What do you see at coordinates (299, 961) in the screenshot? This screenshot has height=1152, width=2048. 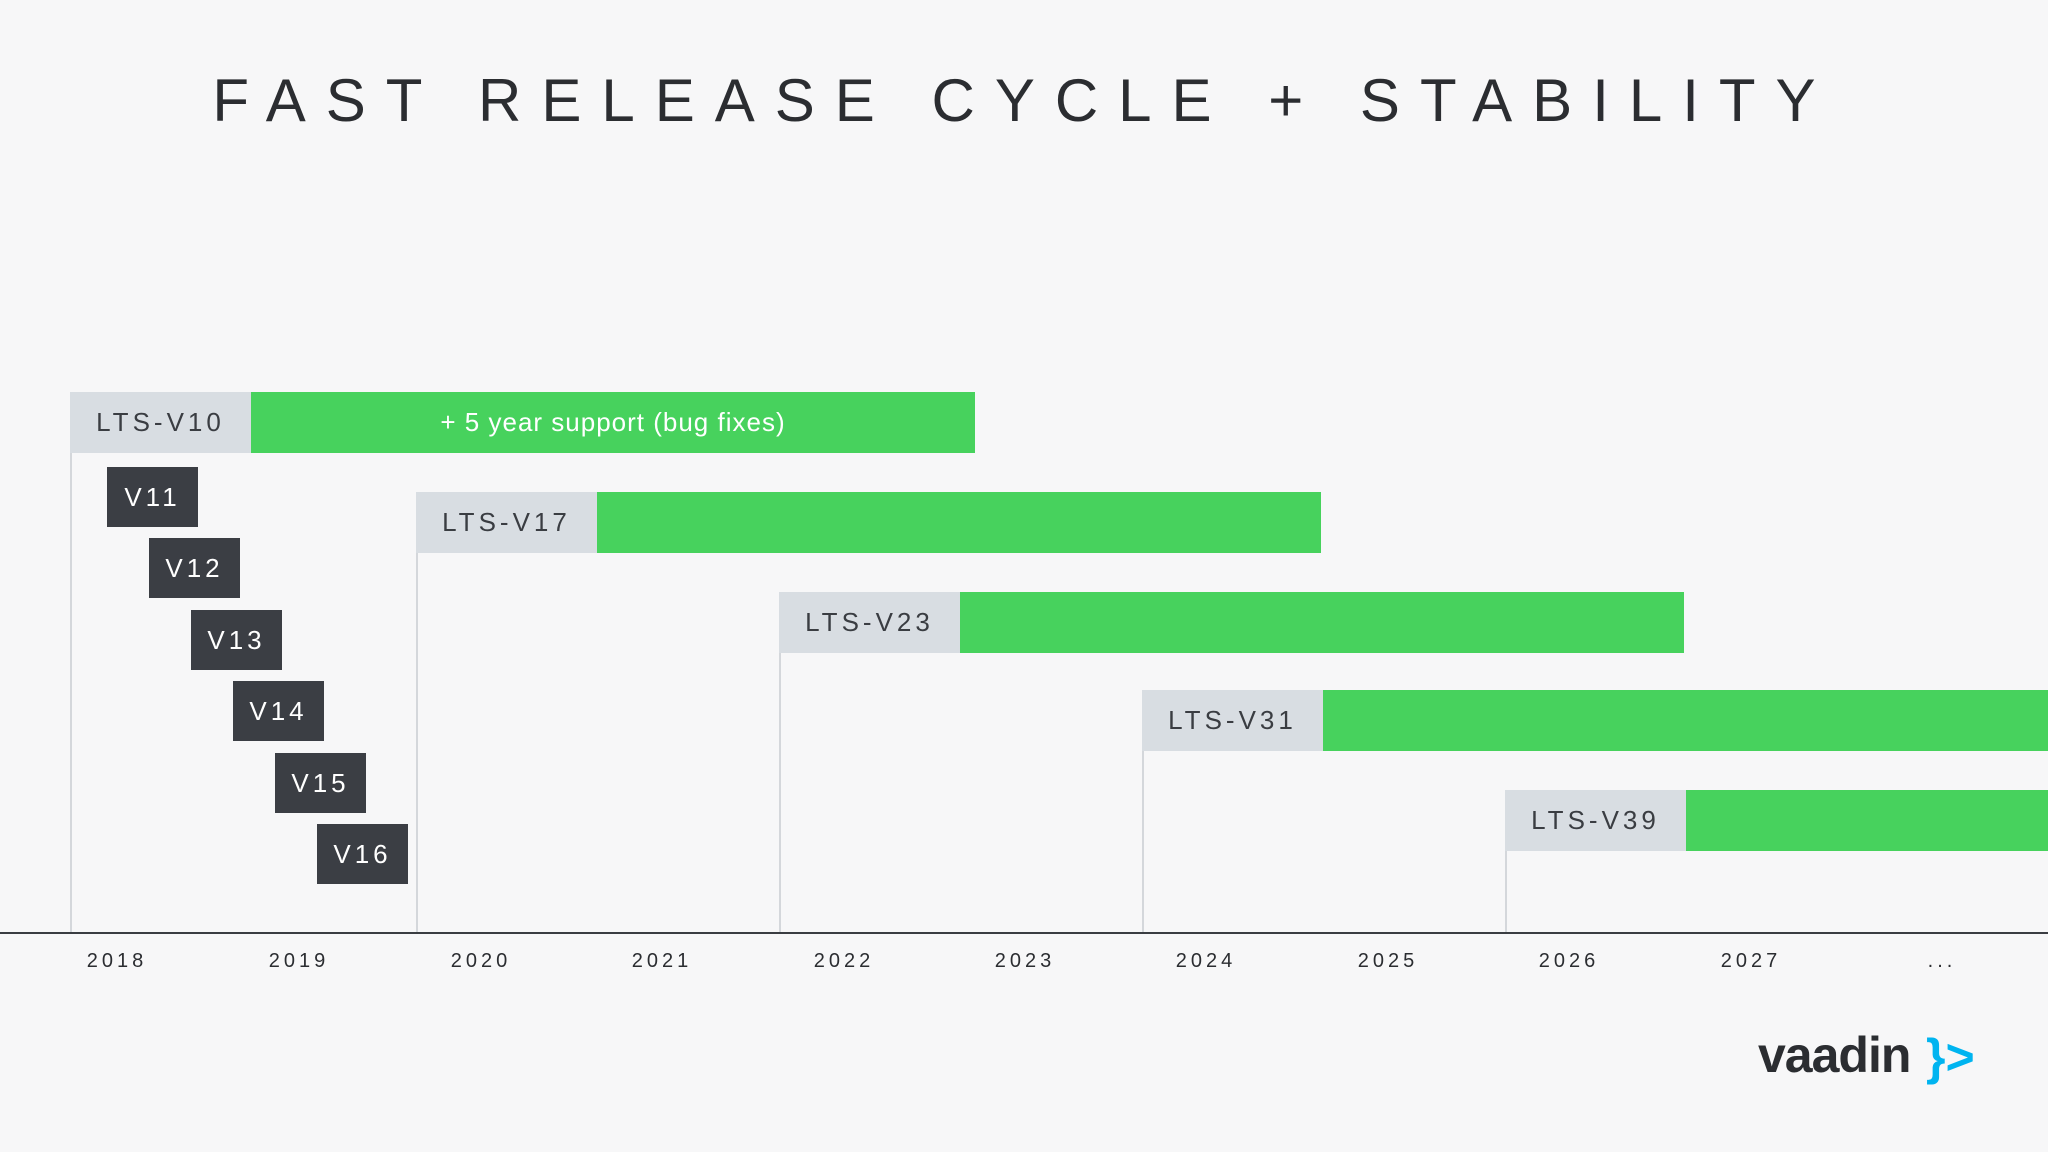 I see `year-label-2019: 2019` at bounding box center [299, 961].